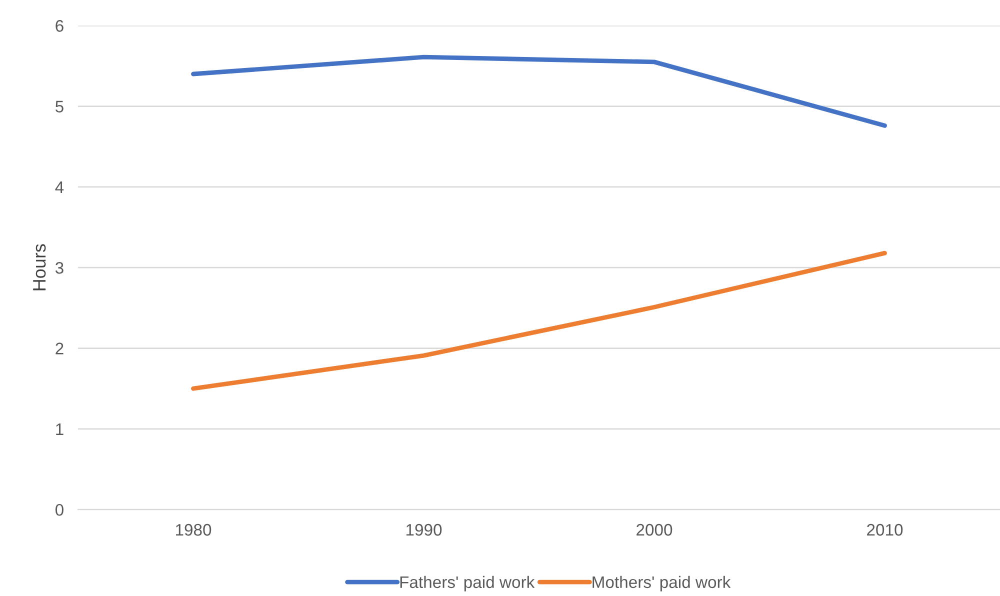 Image resolution: width=1000 pixels, height=596 pixels. I want to click on y-tick-label: 4, so click(59, 187).